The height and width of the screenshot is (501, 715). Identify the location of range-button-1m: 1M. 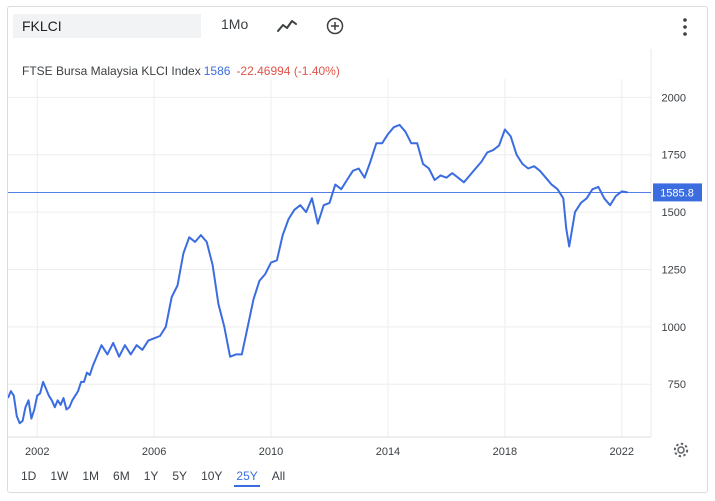
(91, 476).